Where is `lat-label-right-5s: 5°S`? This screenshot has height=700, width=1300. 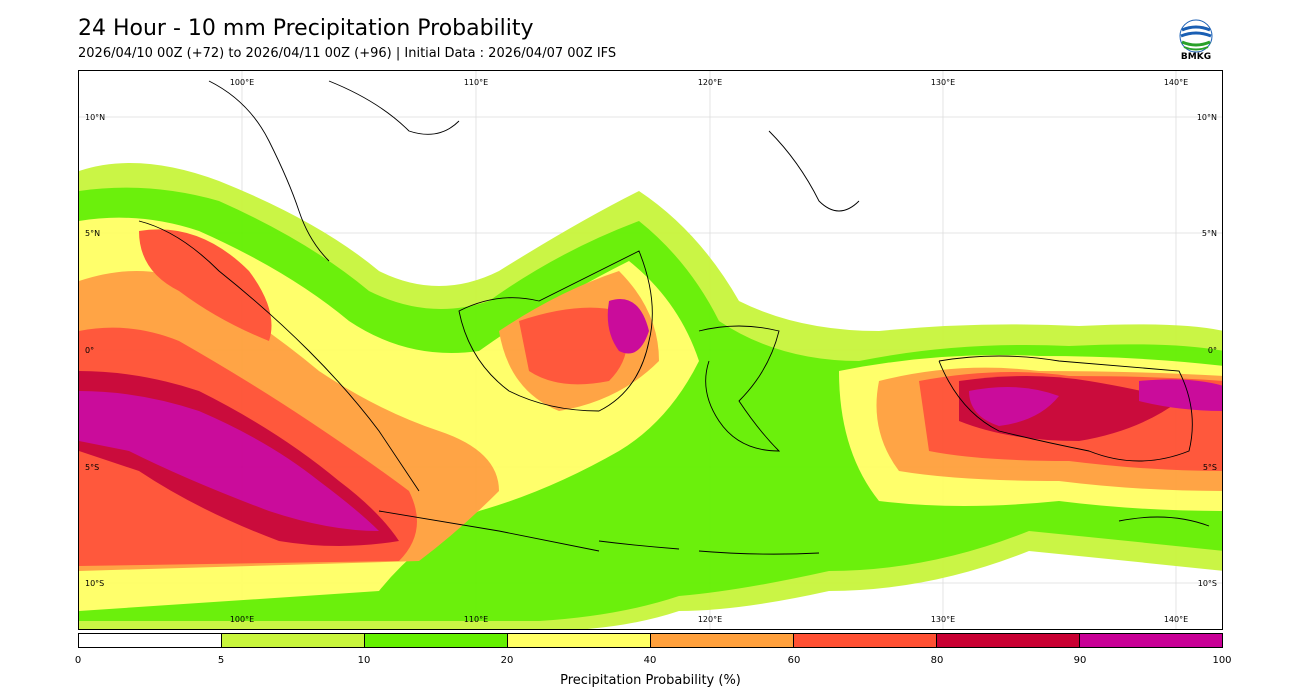 lat-label-right-5s: 5°S is located at coordinates (1210, 467).